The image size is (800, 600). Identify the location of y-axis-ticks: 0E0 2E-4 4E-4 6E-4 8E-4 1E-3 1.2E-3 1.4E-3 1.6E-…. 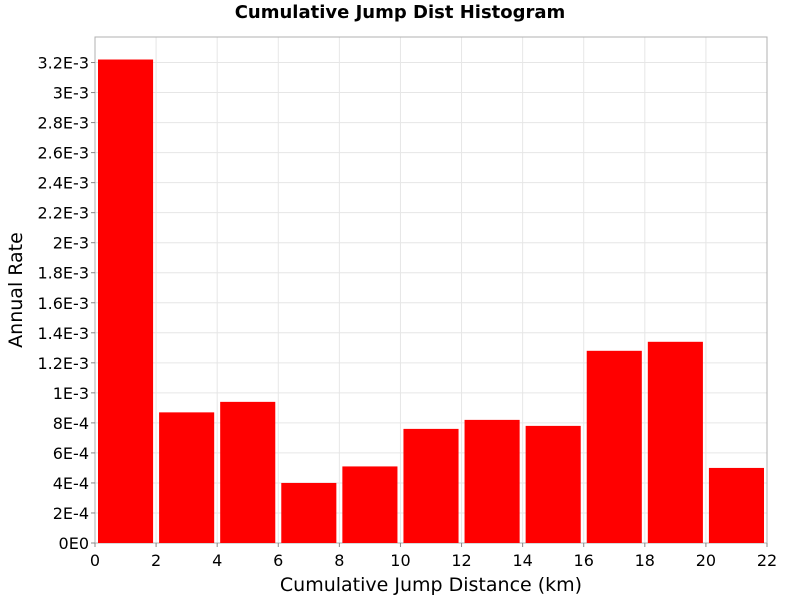
(66, 303).